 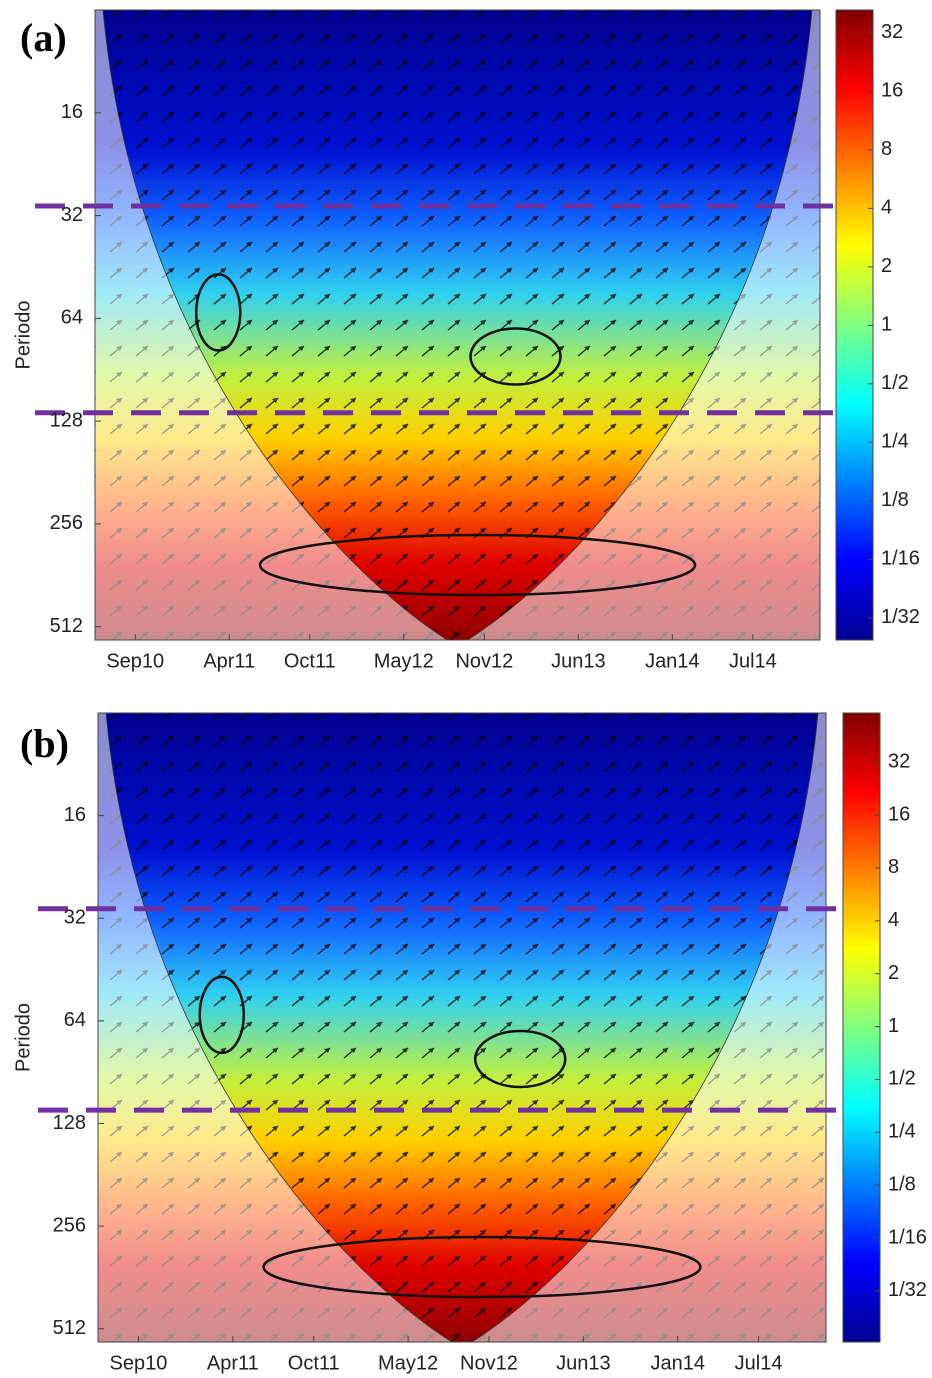 I want to click on panel-label: (a), so click(x=43, y=37).